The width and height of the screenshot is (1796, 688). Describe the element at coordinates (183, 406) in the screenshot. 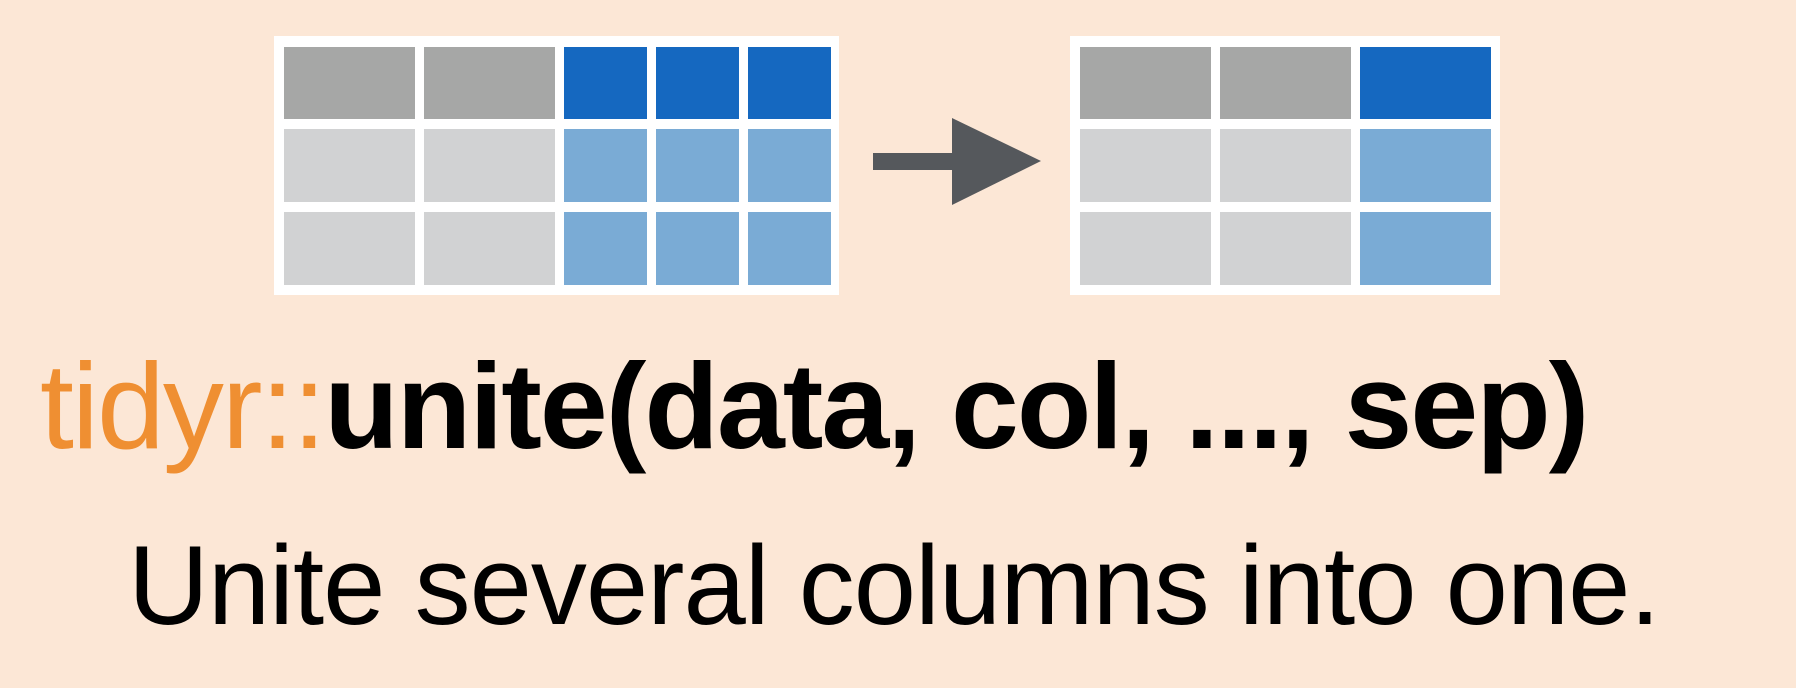

I see `package-prefix: tidyr::` at that location.